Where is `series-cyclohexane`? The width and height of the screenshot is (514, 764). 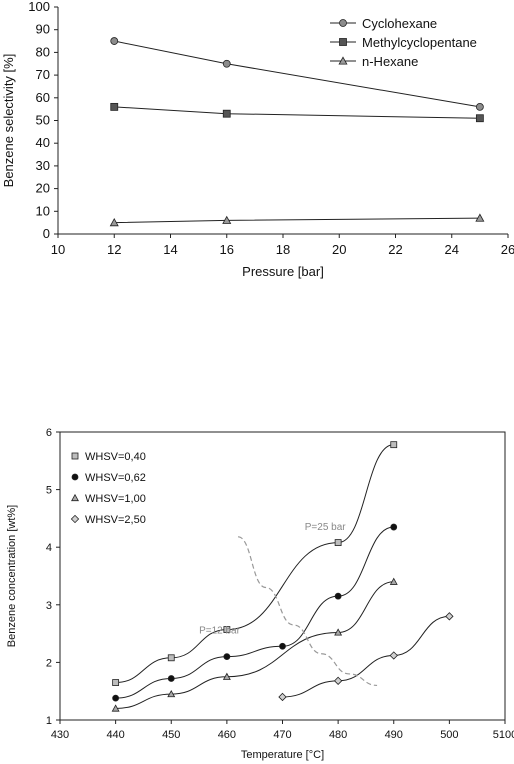 series-cyclohexane is located at coordinates (297, 74).